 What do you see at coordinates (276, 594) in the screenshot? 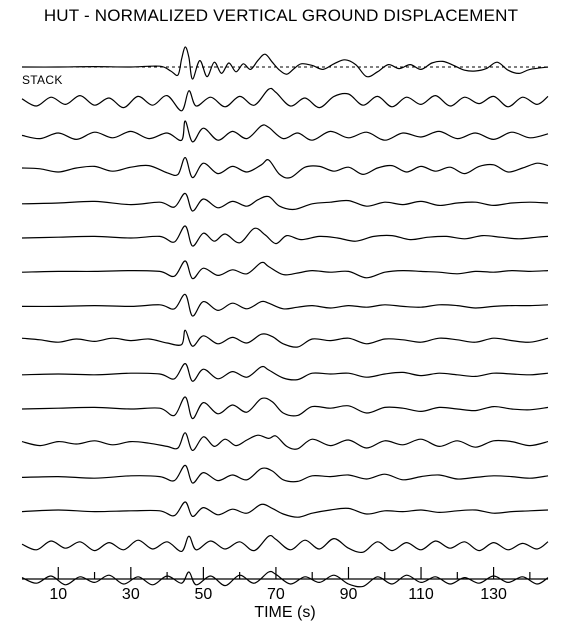
I see `x-tick-label: 70` at bounding box center [276, 594].